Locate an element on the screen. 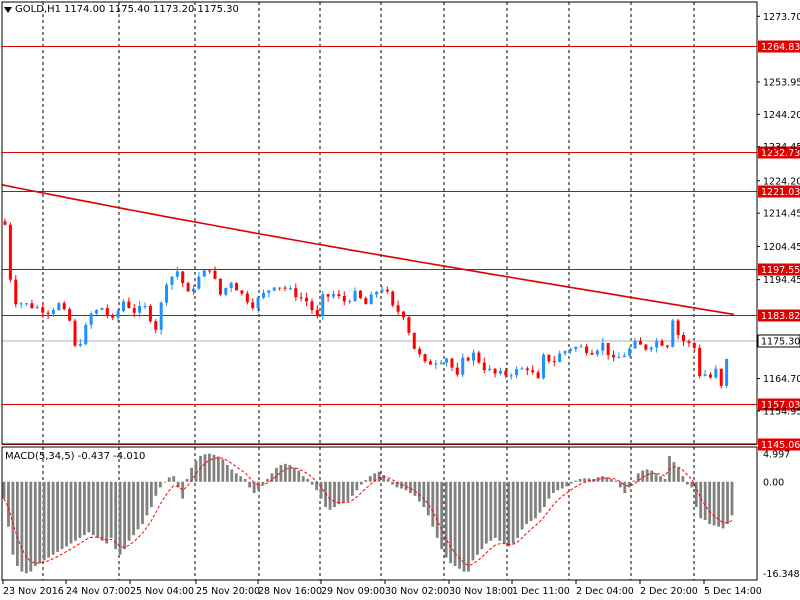 The width and height of the screenshot is (800, 600). time-axis-label: 1 Dec 11:00 is located at coordinates (541, 591).